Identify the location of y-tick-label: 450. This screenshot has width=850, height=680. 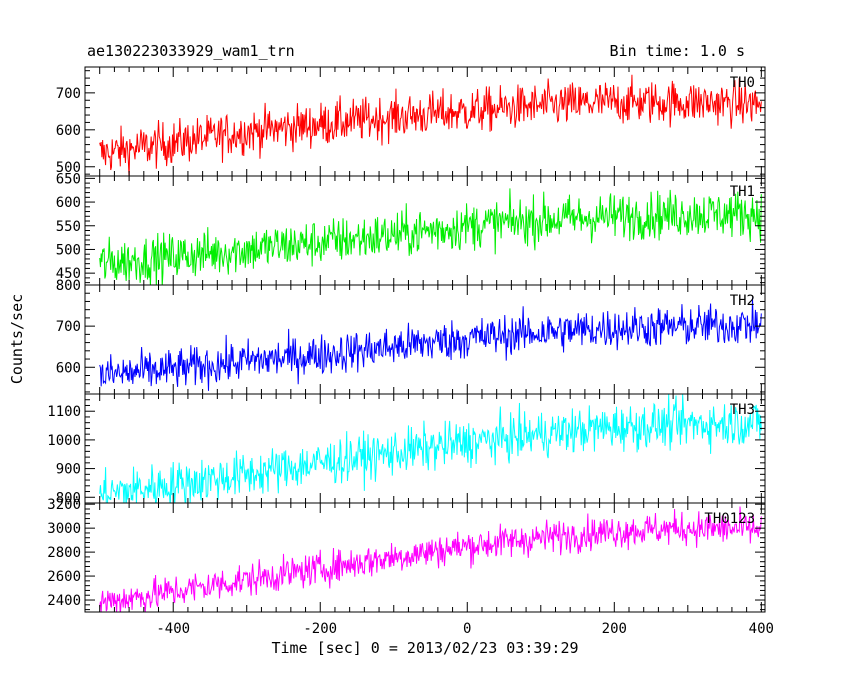
(68, 274).